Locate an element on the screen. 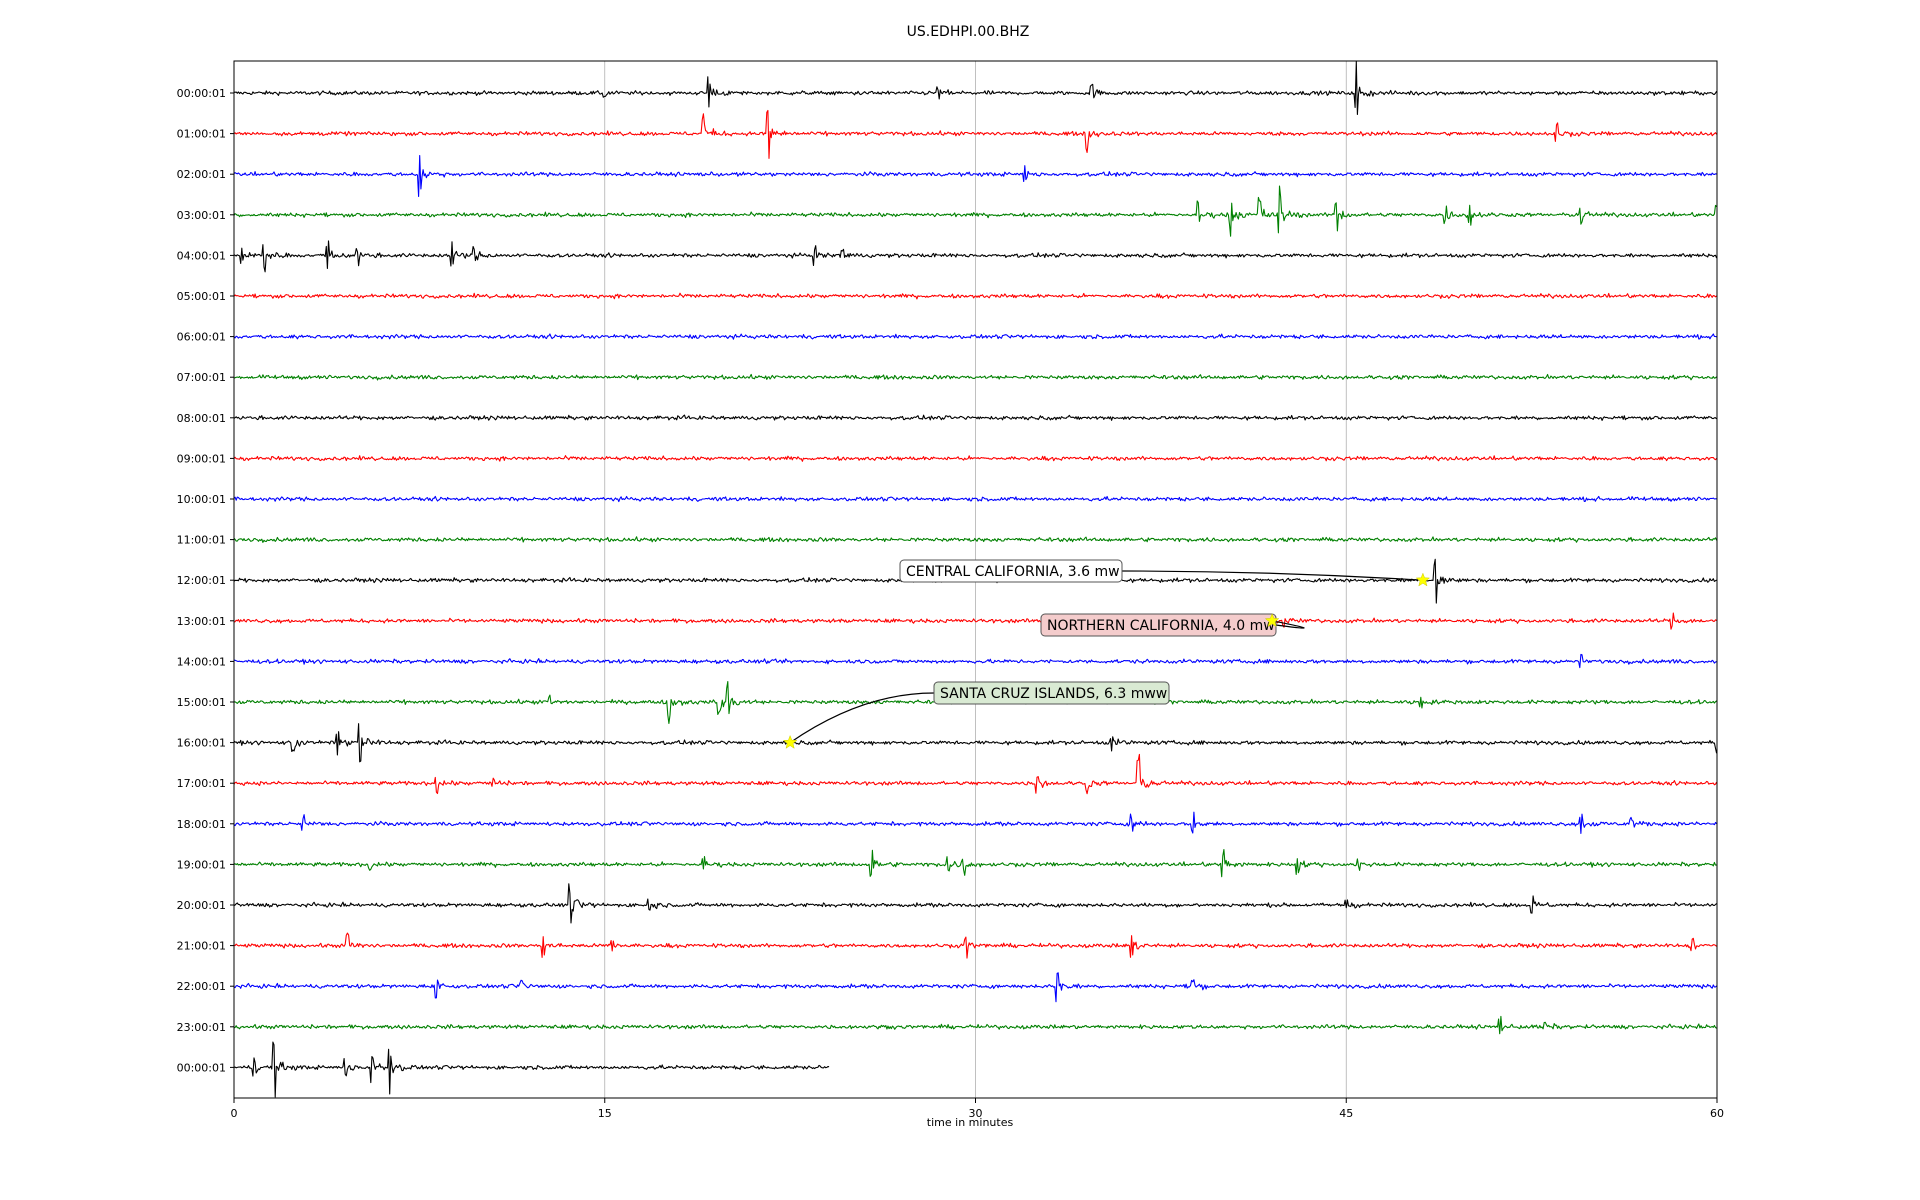  event-annotation-0: CENTRAL CALIFORNIA, 3.6 mw is located at coordinates (1165, 573).